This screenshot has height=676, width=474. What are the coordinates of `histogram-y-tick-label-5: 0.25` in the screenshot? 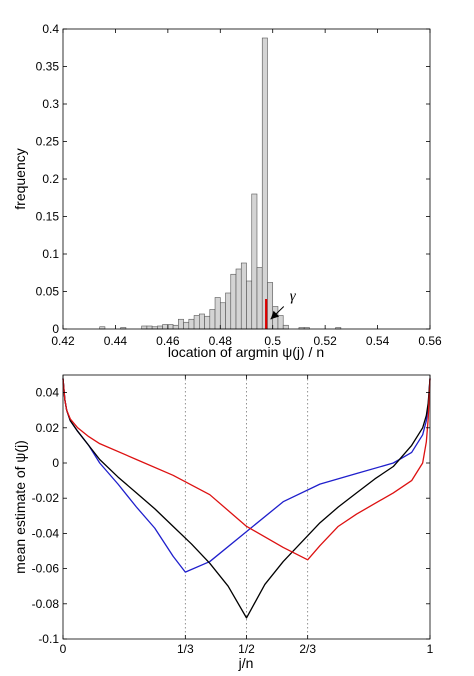 It's located at (48, 142).